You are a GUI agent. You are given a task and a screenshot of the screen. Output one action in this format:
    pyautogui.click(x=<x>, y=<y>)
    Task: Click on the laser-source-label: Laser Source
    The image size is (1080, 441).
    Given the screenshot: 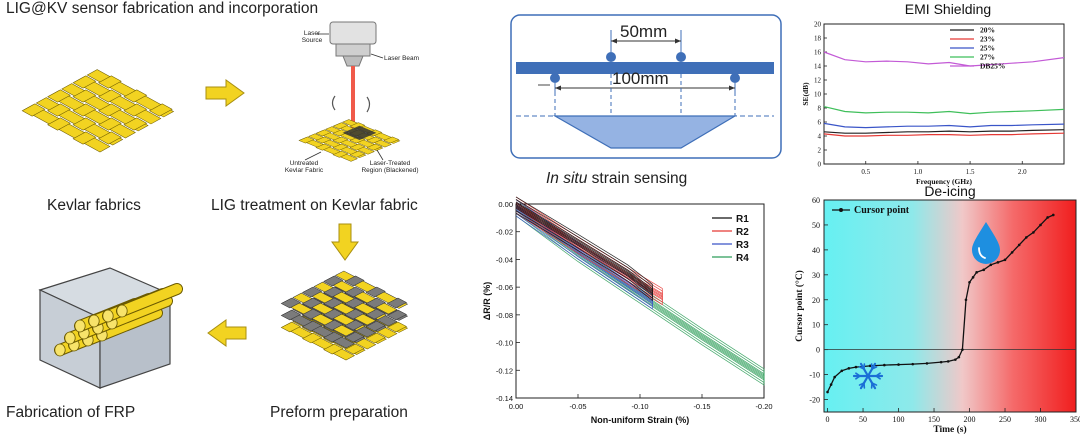 What is the action you would take?
    pyautogui.click(x=312, y=37)
    